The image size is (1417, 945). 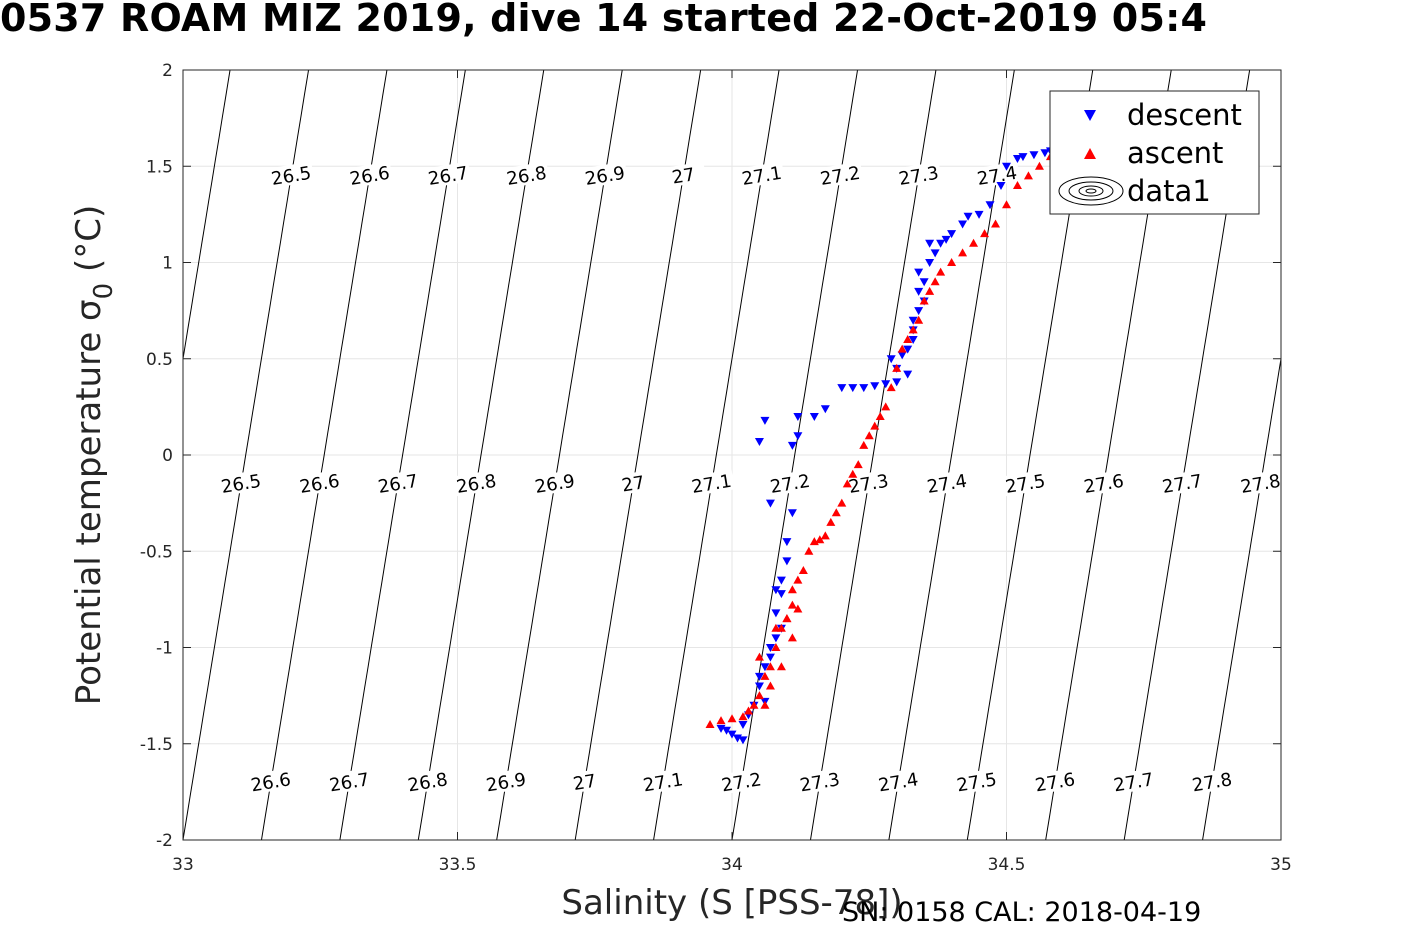 I want to click on x-tick-label: 33.5, so click(x=458, y=865).